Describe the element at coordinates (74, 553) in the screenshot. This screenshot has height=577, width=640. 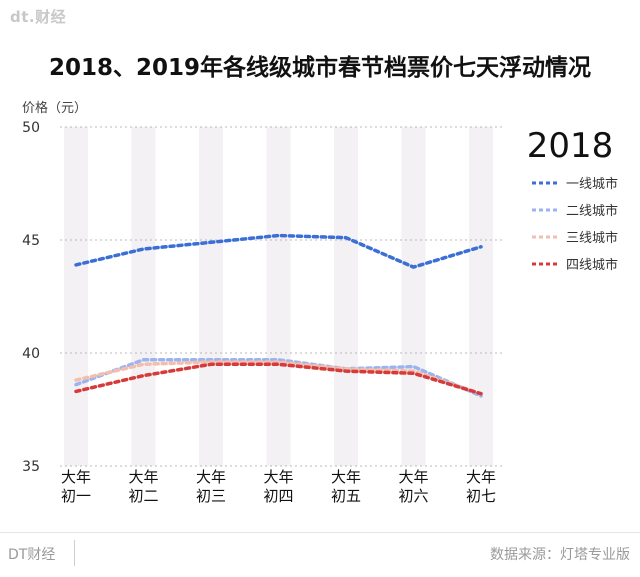
I see `footer-divider` at that location.